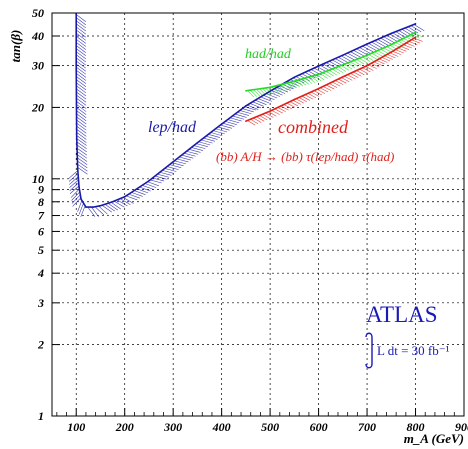 The image size is (468, 449). I want to click on series-line-combined, so click(330, 79).